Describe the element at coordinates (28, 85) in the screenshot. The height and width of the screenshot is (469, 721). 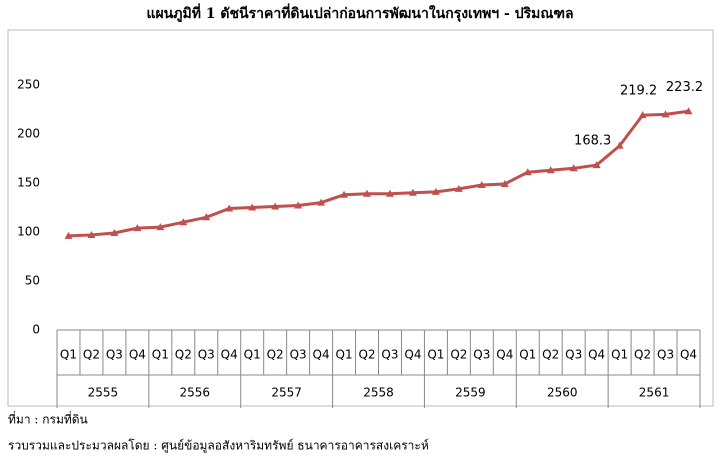
I see `y-tick-label: 250` at that location.